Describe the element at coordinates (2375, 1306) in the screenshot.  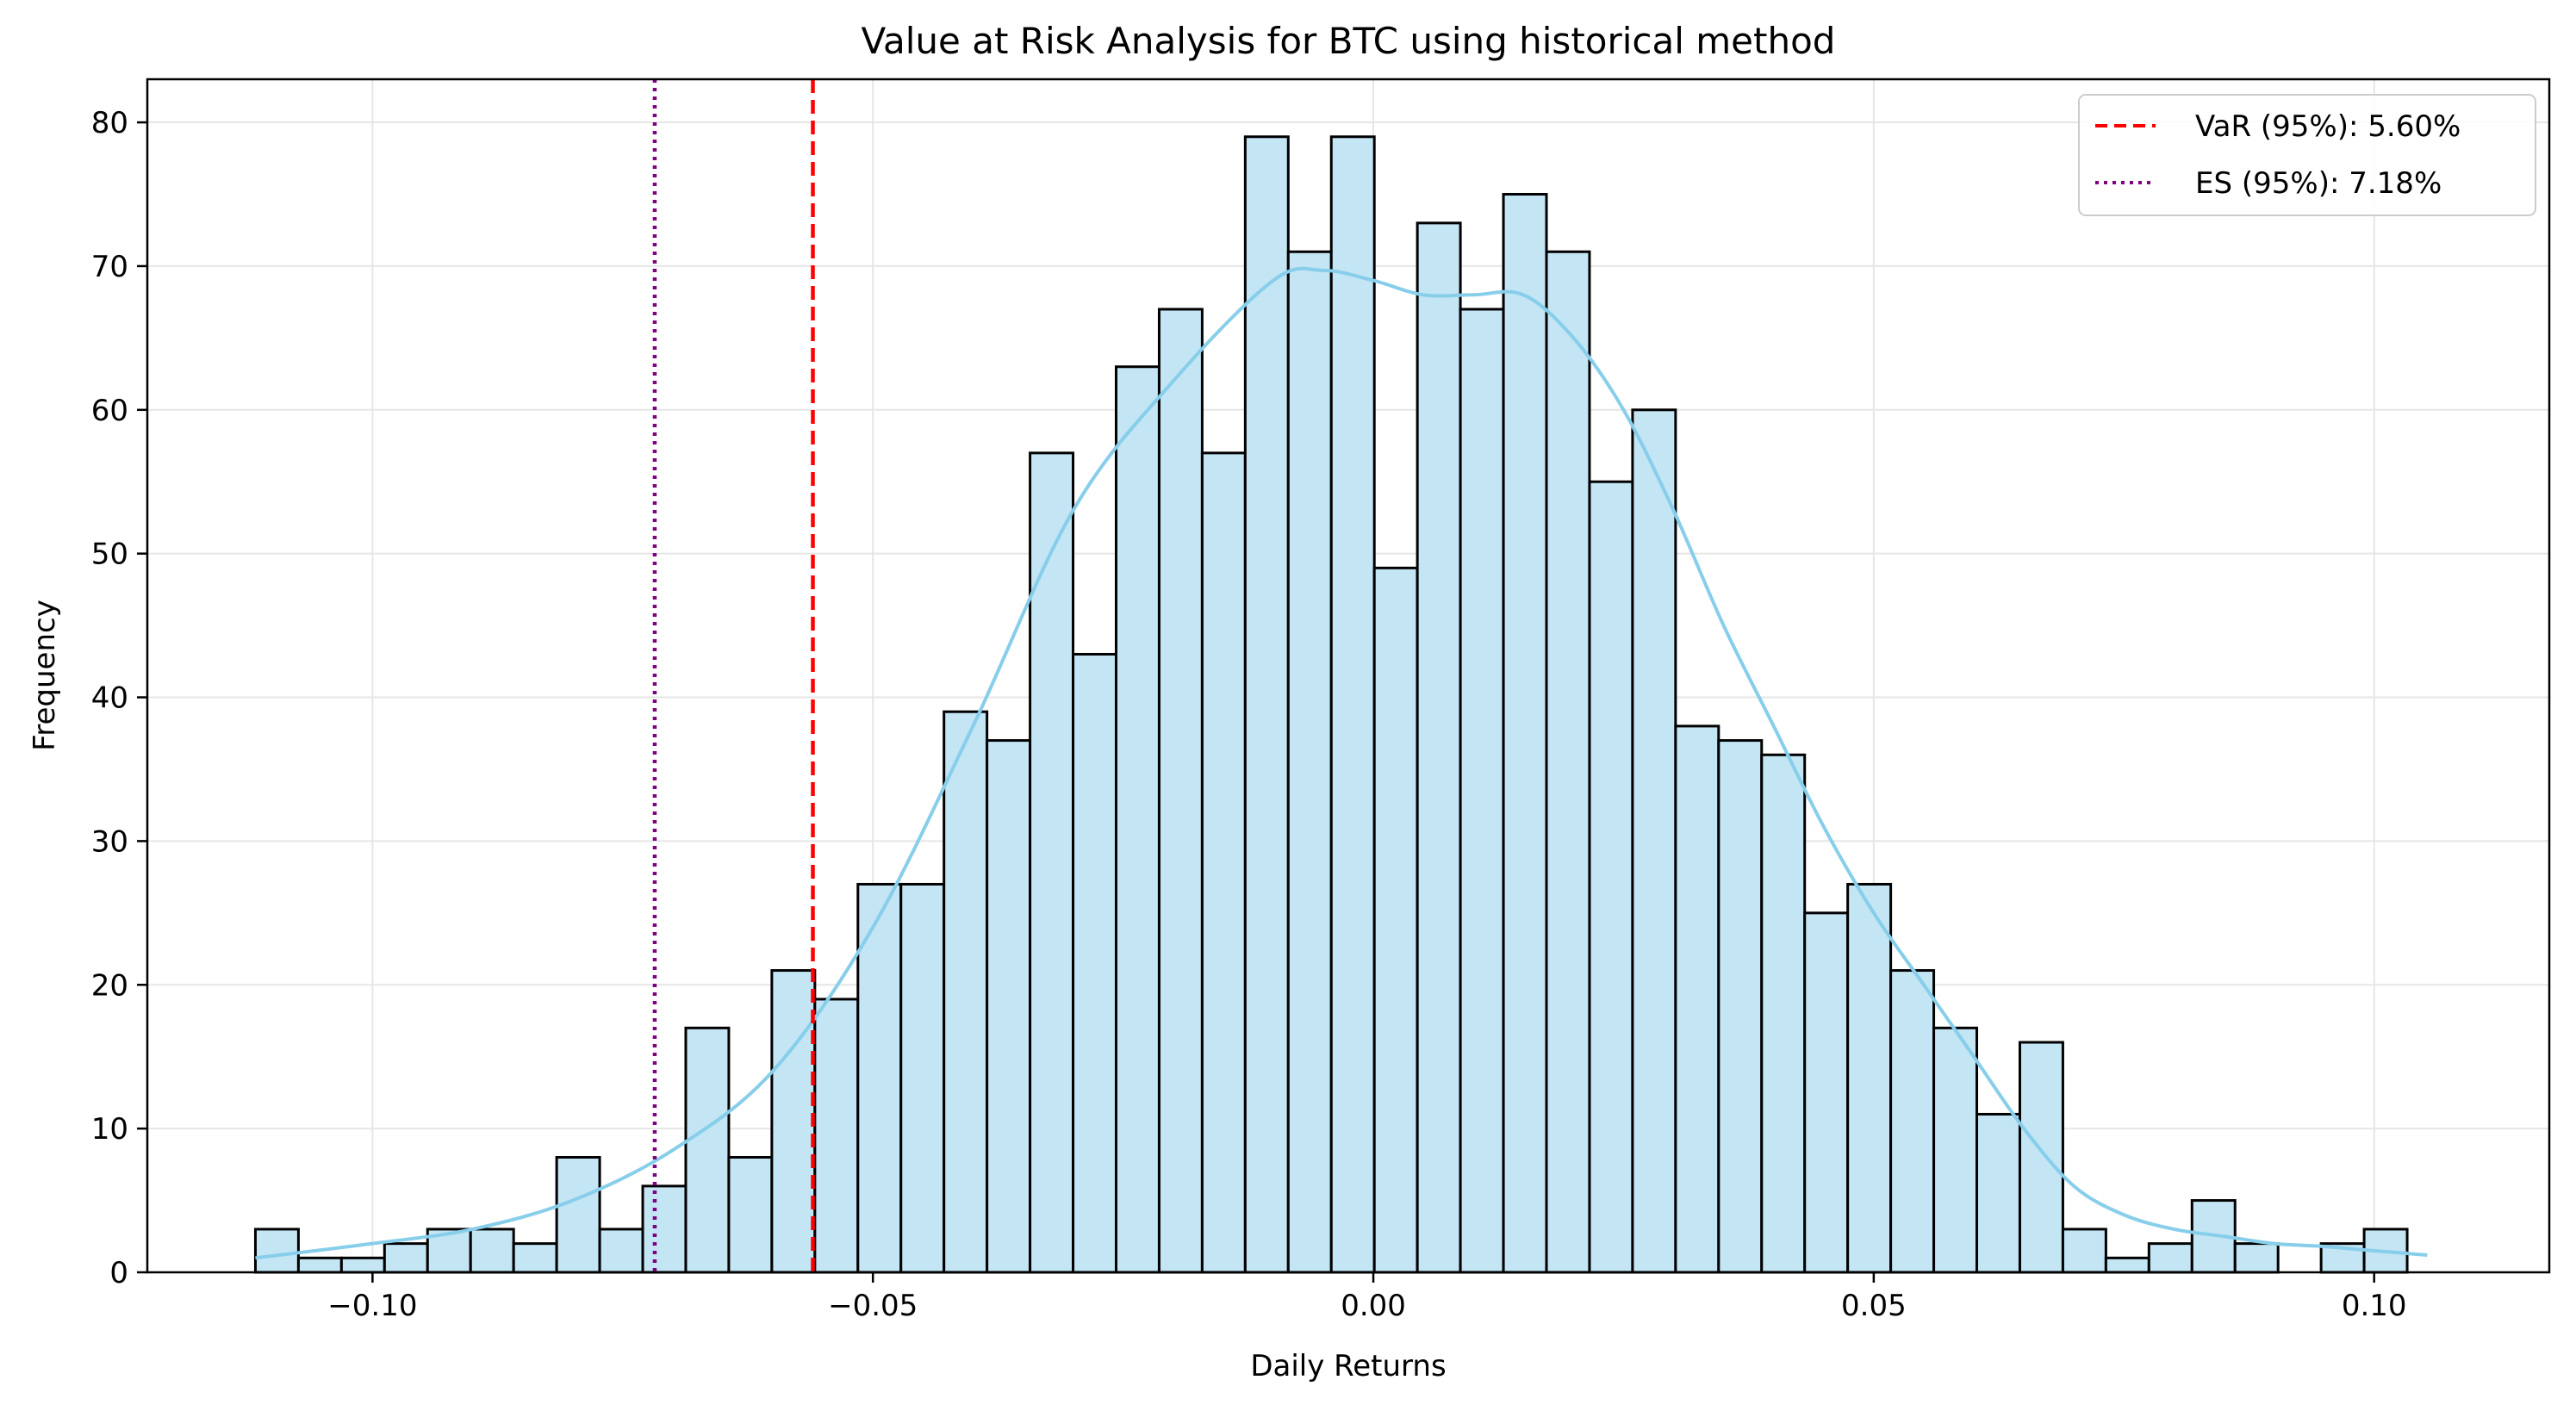
I see `x-tick-label-4: 0.10` at that location.